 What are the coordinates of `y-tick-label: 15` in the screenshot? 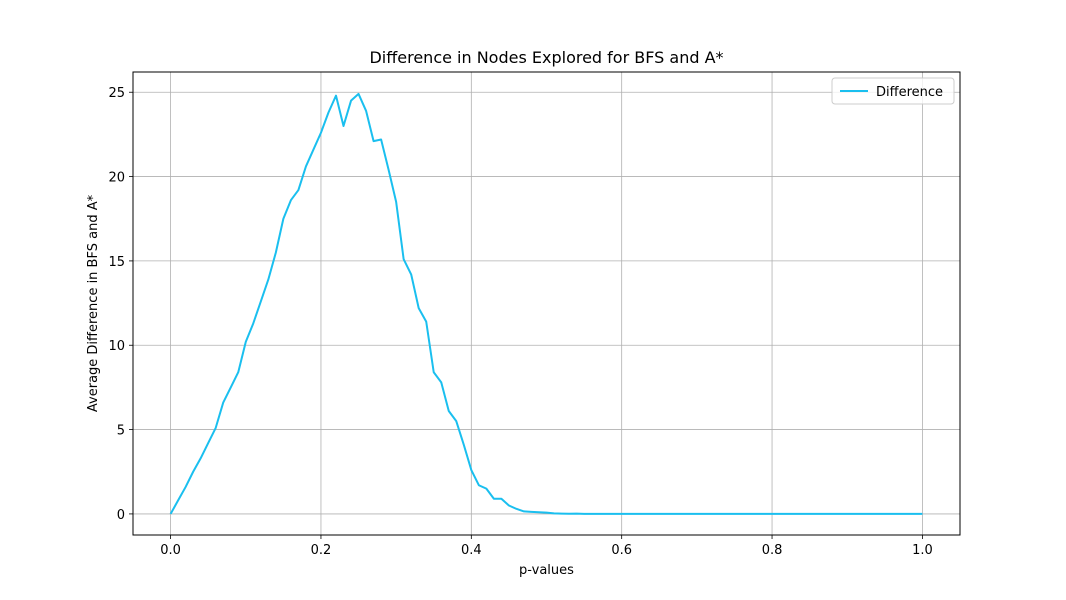 It's located at (116, 262).